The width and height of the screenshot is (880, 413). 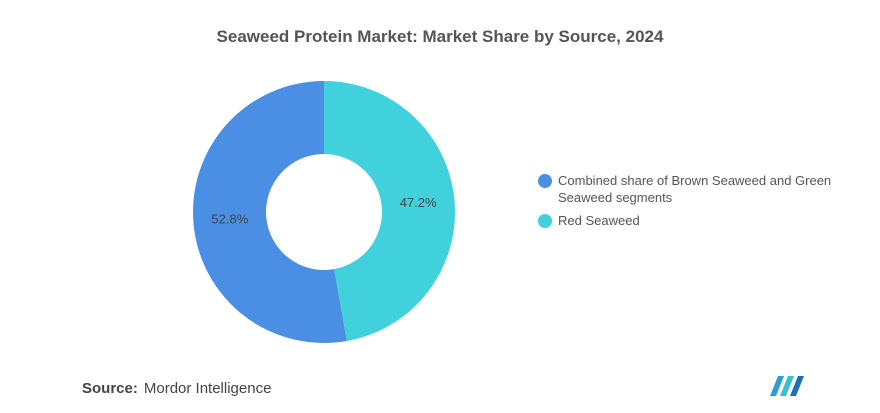 What do you see at coordinates (418, 202) in the screenshot?
I see `data-label: 47.2%` at bounding box center [418, 202].